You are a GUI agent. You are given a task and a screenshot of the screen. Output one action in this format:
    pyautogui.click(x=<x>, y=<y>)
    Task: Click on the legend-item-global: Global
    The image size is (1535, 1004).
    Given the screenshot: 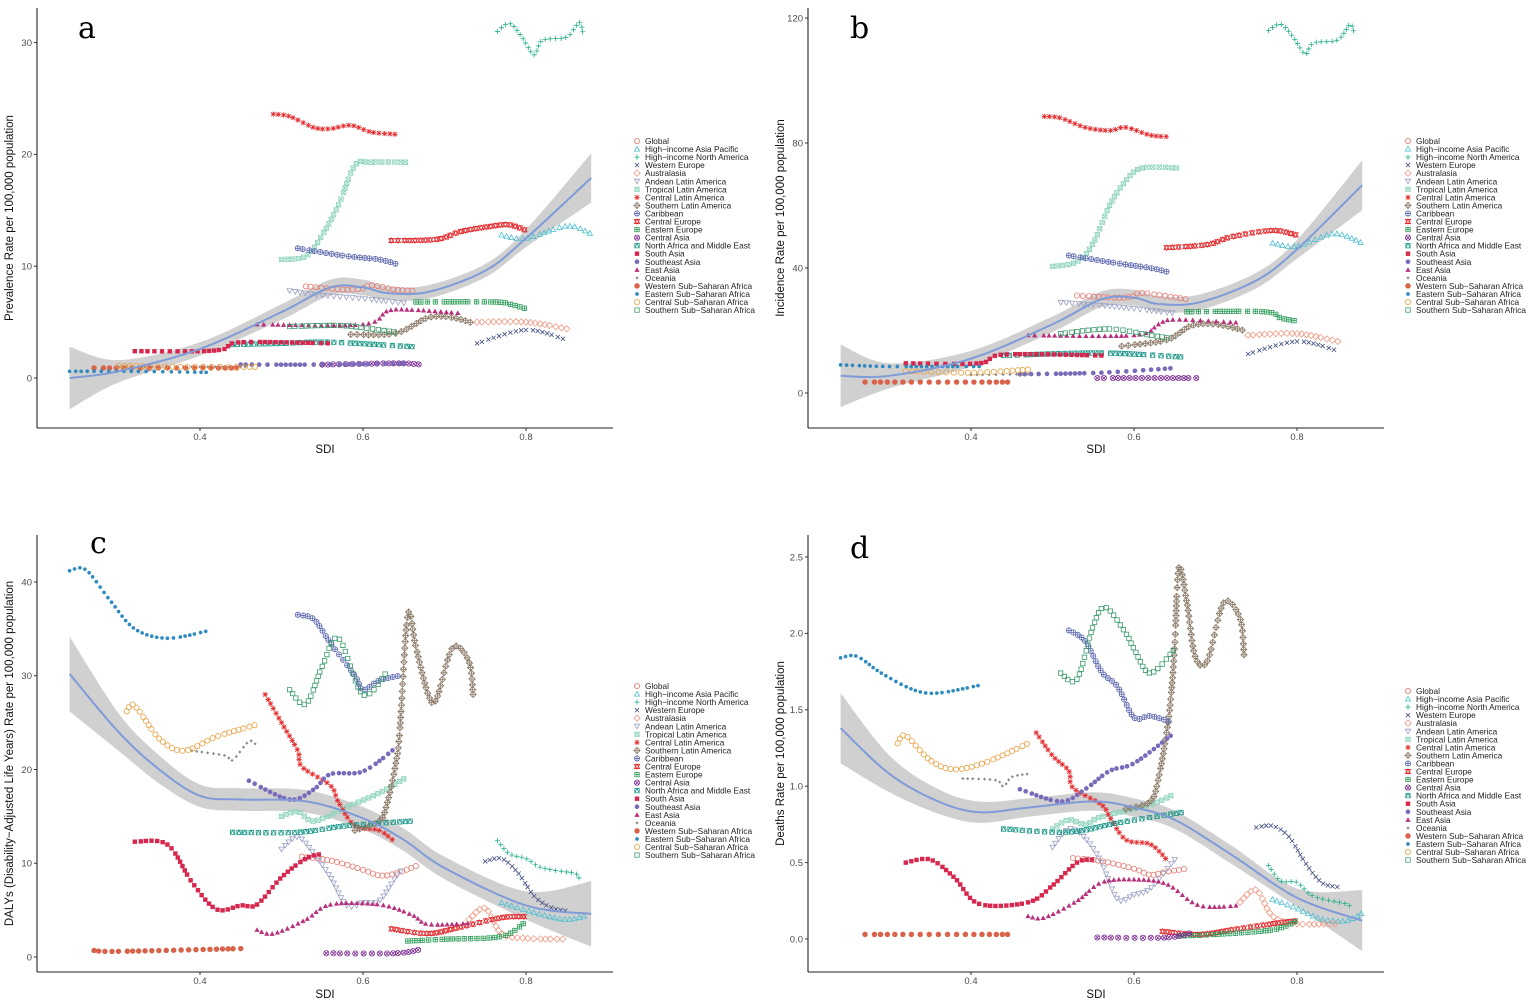 What is the action you would take?
    pyautogui.click(x=1422, y=691)
    